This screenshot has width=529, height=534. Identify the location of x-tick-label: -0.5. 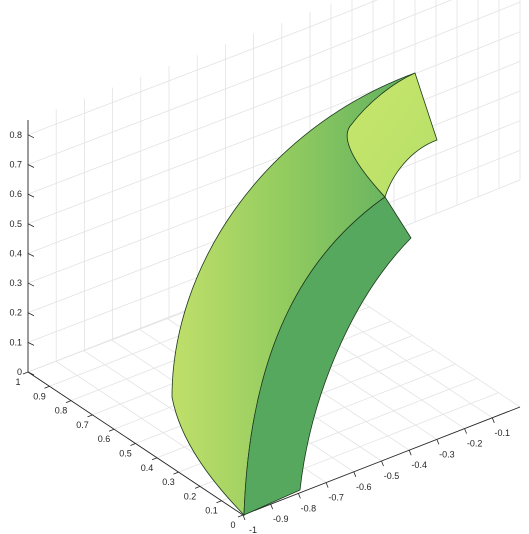
(392, 476).